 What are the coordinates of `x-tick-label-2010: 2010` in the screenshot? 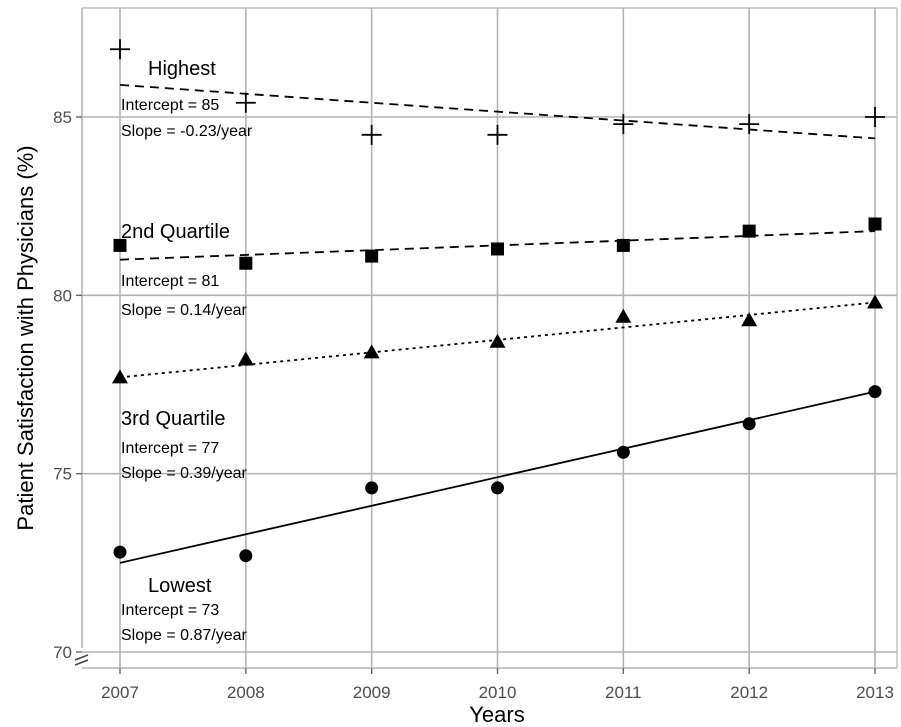 It's located at (498, 692).